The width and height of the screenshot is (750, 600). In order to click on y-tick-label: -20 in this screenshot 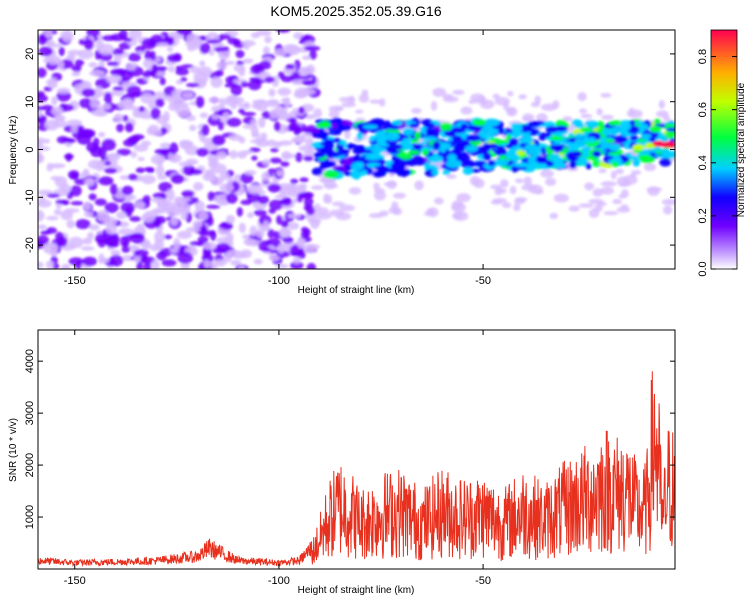, I will do `click(30, 245)`.